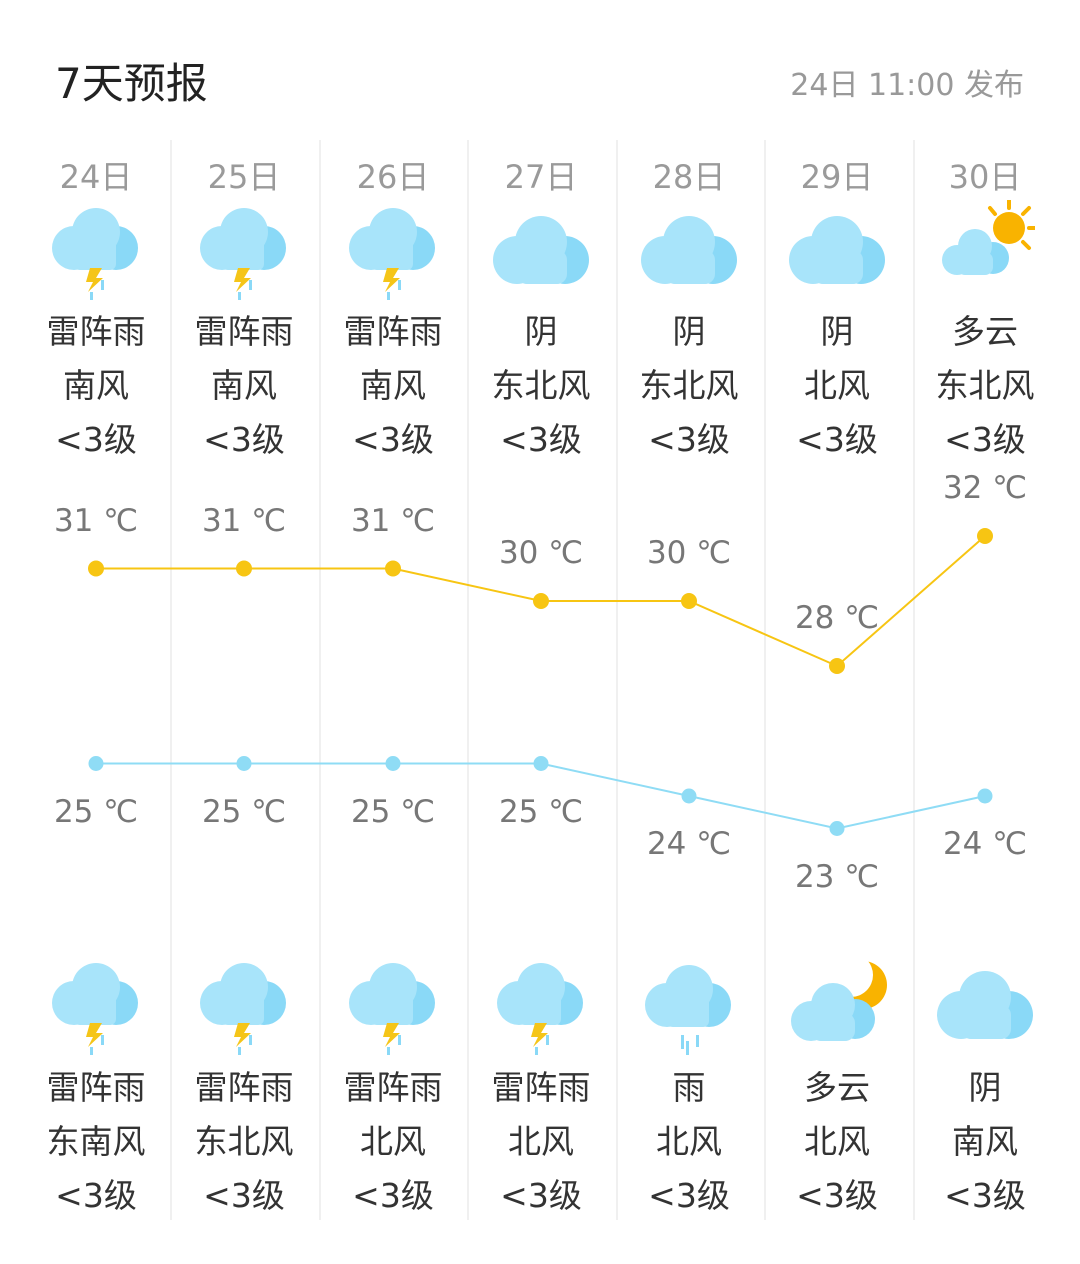  What do you see at coordinates (541, 177) in the screenshot?
I see `day-date: 27日` at bounding box center [541, 177].